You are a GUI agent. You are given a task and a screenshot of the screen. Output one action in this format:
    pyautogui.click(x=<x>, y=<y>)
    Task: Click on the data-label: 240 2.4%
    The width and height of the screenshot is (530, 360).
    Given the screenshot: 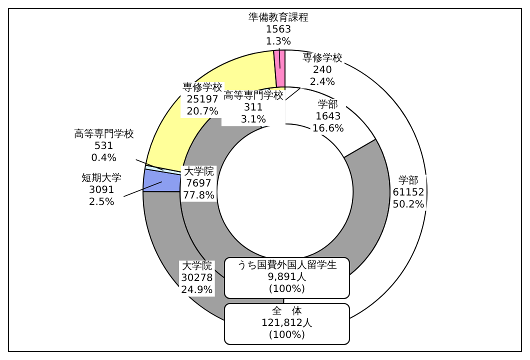 What is the action you would take?
    pyautogui.click(x=323, y=76)
    